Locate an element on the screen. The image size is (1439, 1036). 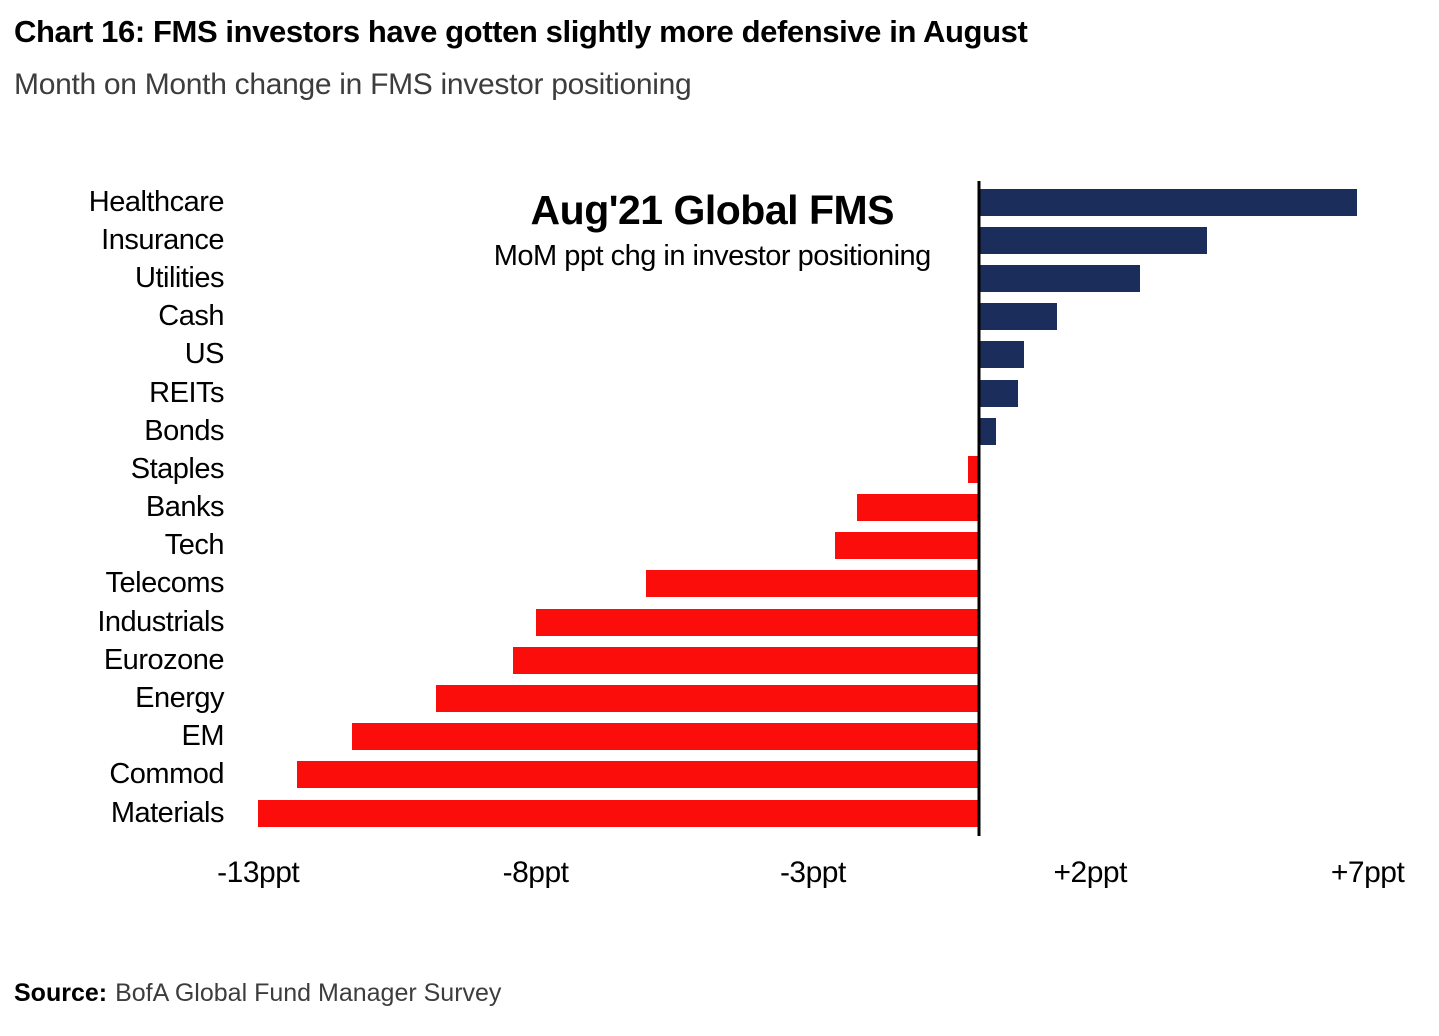
bar-materials is located at coordinates (619, 813).